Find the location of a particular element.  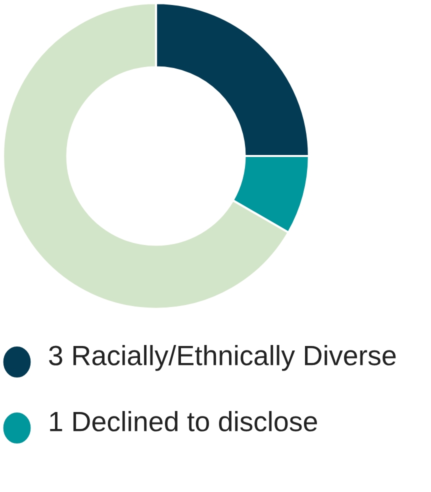

legend-label: 3 Racially/Ethnically Diverse is located at coordinates (222, 358).